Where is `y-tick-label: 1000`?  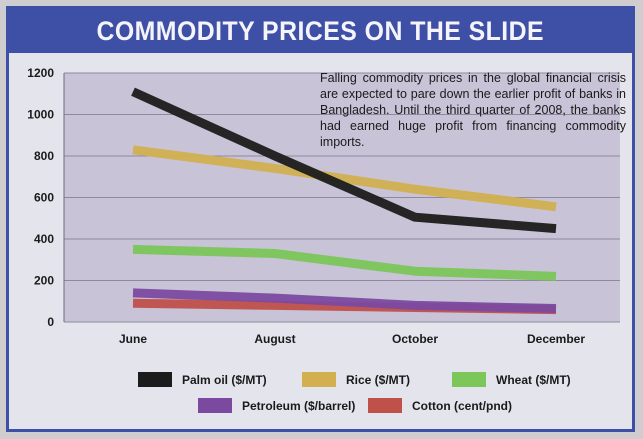
y-tick-label: 1000 is located at coordinates (40, 115).